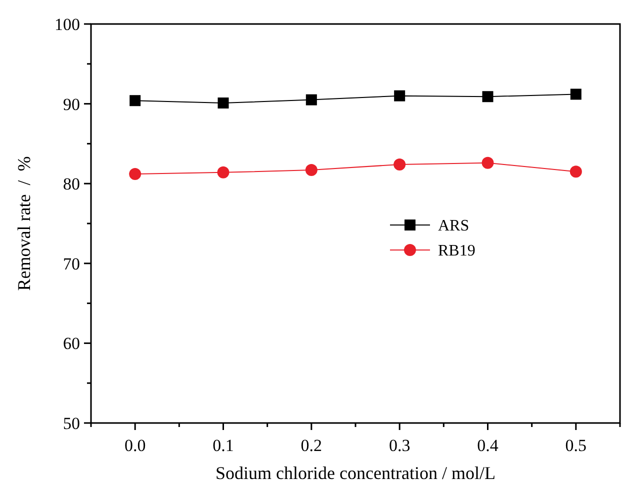  Describe the element at coordinates (223, 445) in the screenshot. I see `x-tick-label: 0.1` at that location.